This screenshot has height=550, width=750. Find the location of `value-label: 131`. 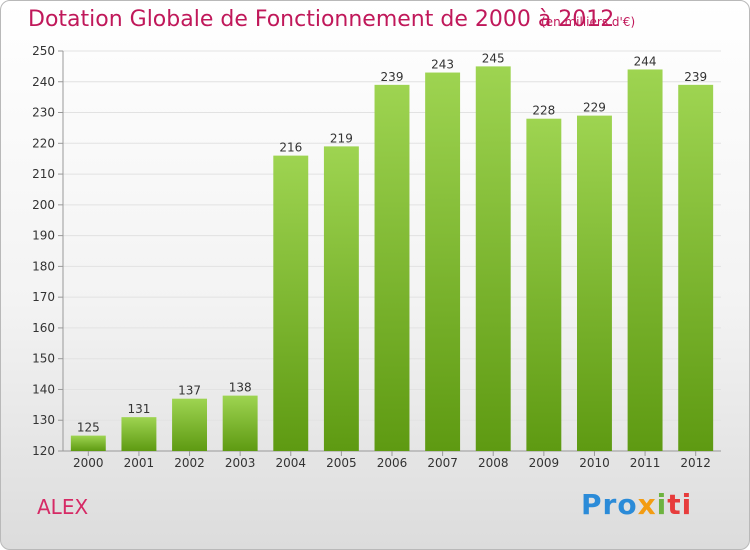

value-label: 131 is located at coordinates (138, 409).